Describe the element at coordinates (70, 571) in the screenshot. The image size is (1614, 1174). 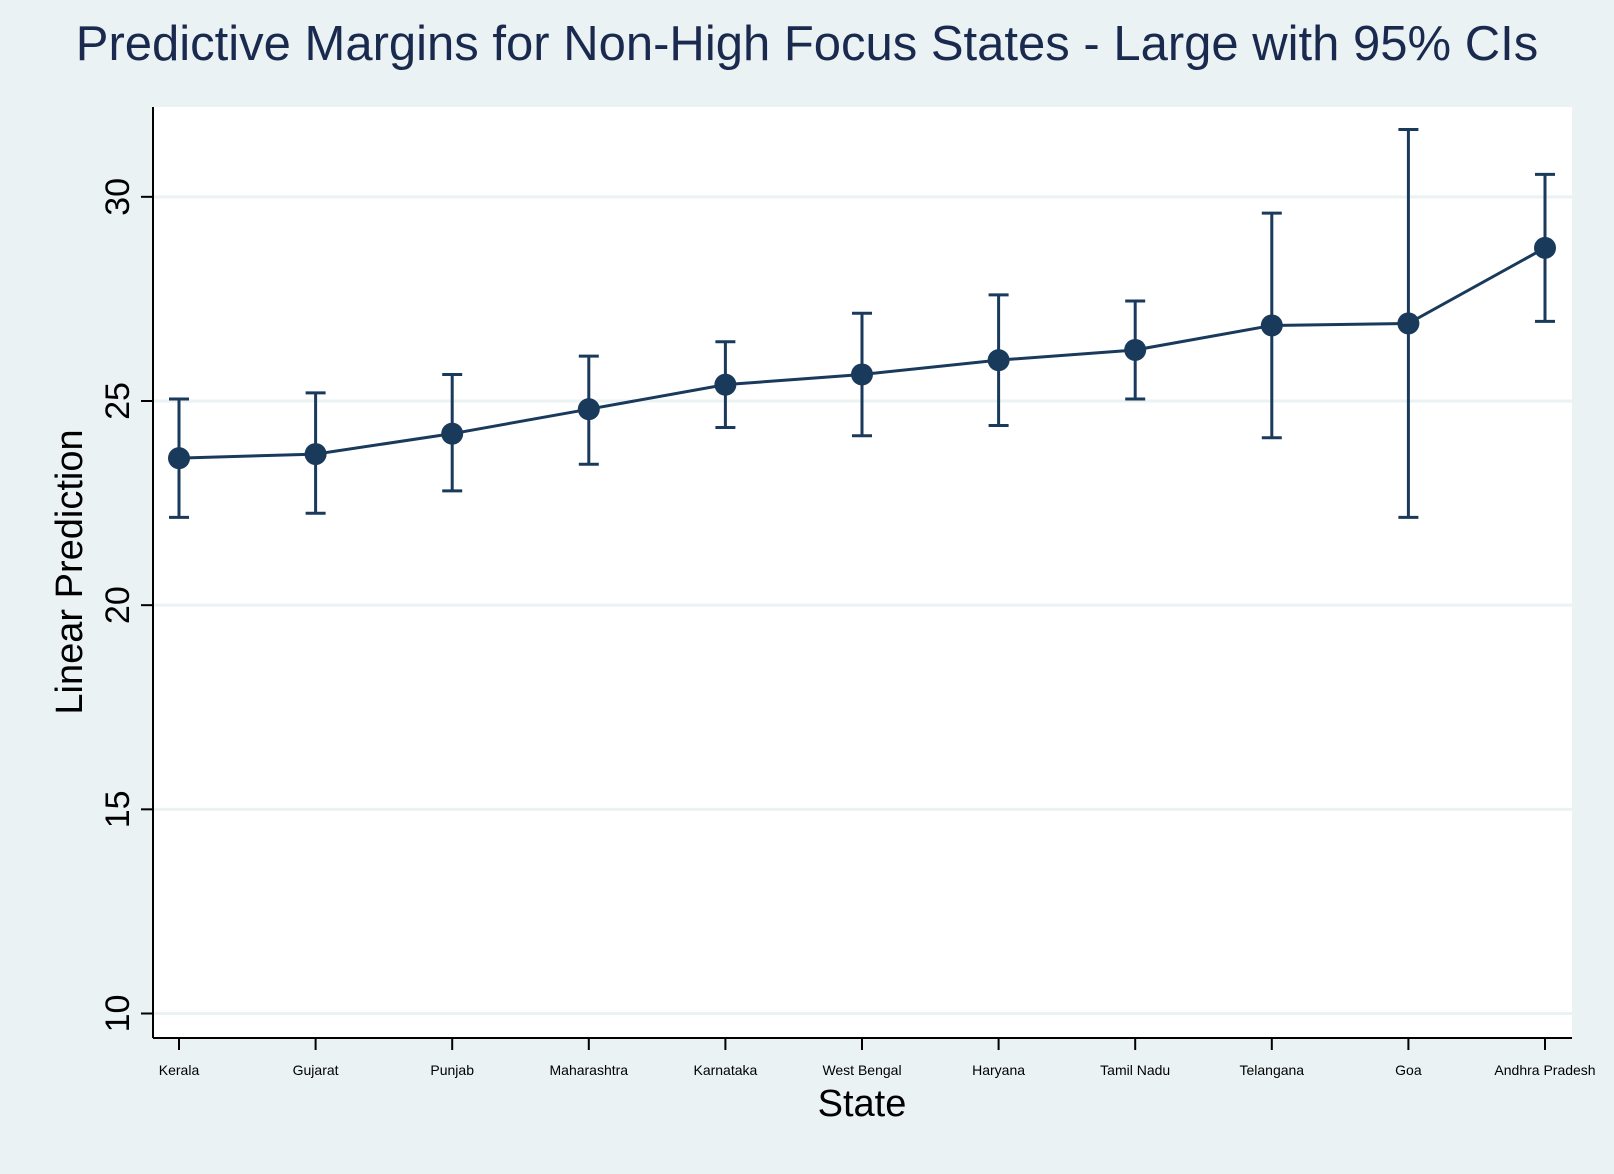
I see `y-axis-title: Linear Prediction` at that location.